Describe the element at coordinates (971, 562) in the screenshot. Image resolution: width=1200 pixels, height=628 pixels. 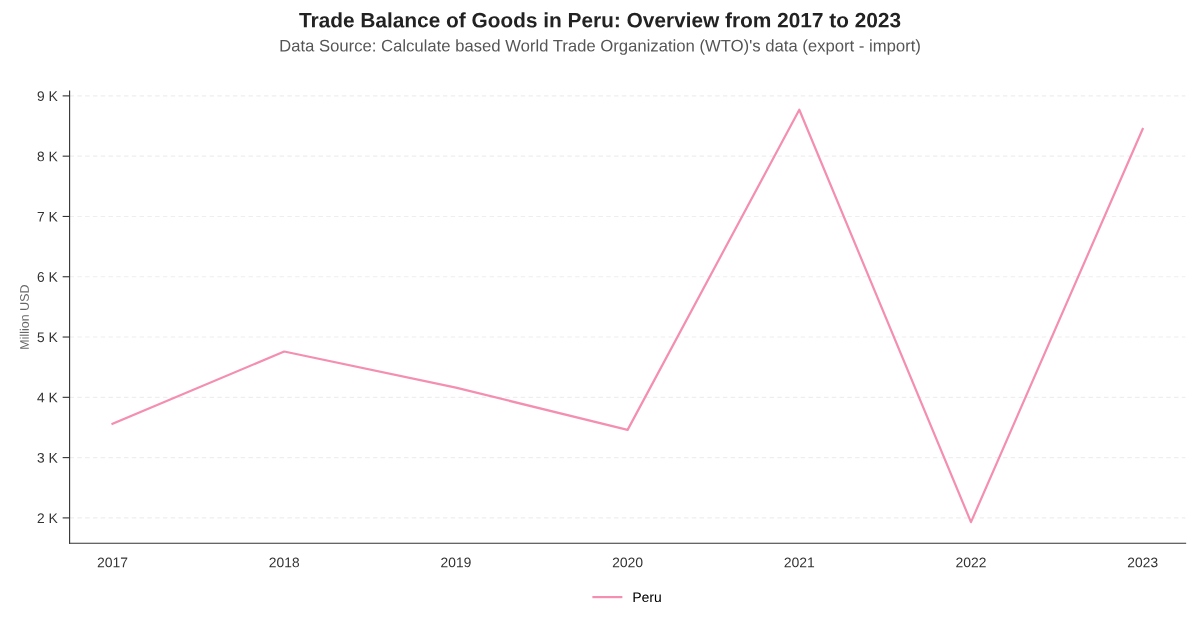
I see `x-tick-label: 2022` at that location.